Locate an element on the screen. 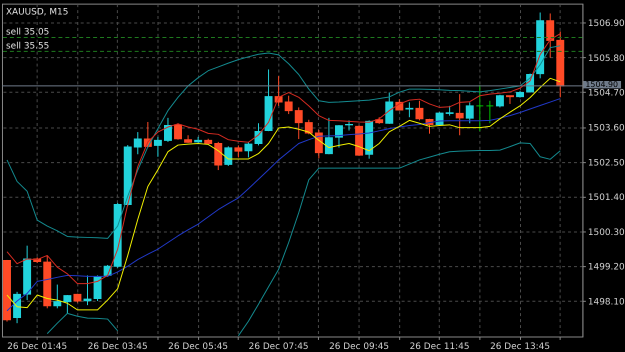 This screenshot has width=625, height=352. chart-title: XAUUSD, M15 is located at coordinates (37, 13).